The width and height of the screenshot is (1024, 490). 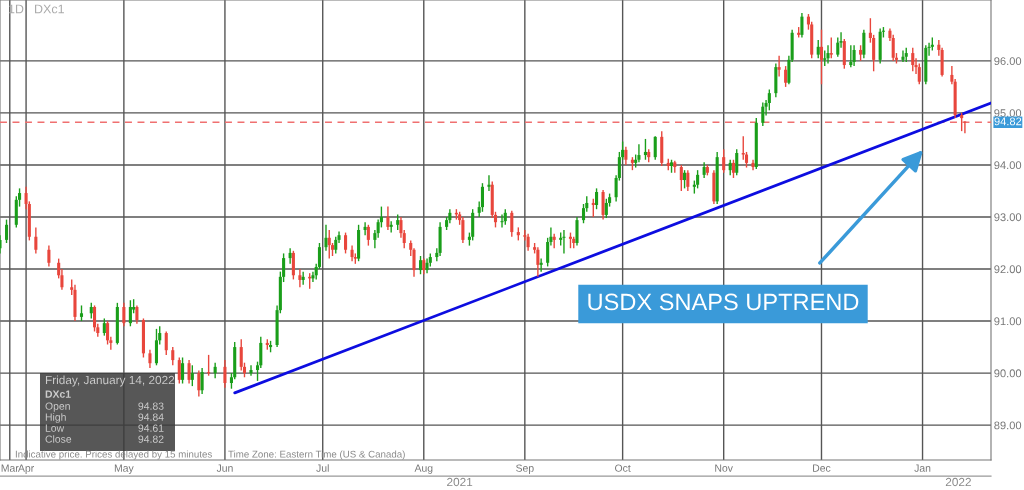 I want to click on x-tick-label: Sep, so click(x=525, y=469).